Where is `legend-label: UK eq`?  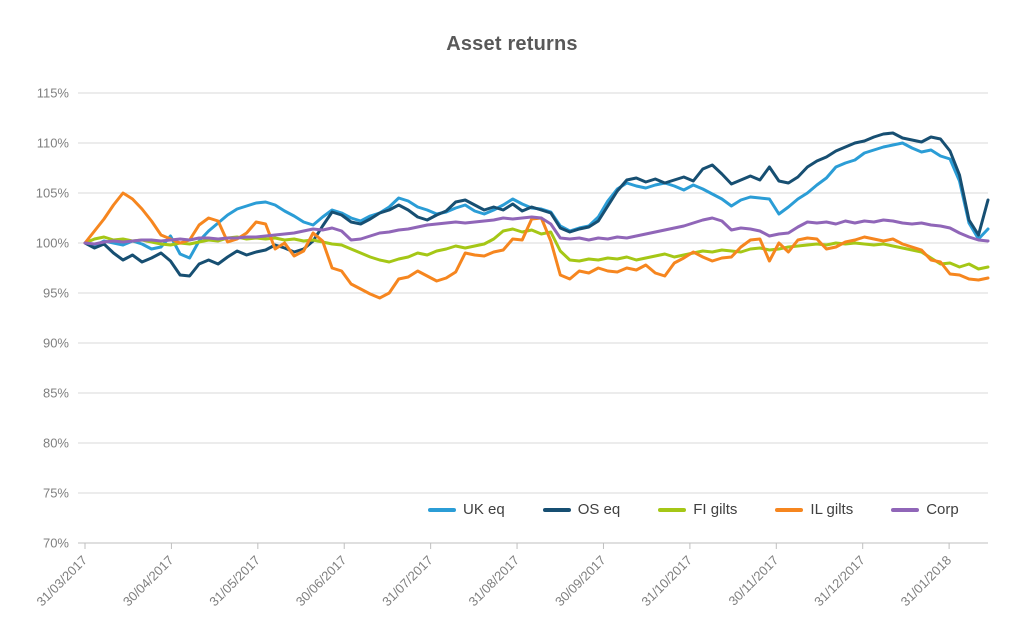
legend-label: UK eq is located at coordinates (484, 509).